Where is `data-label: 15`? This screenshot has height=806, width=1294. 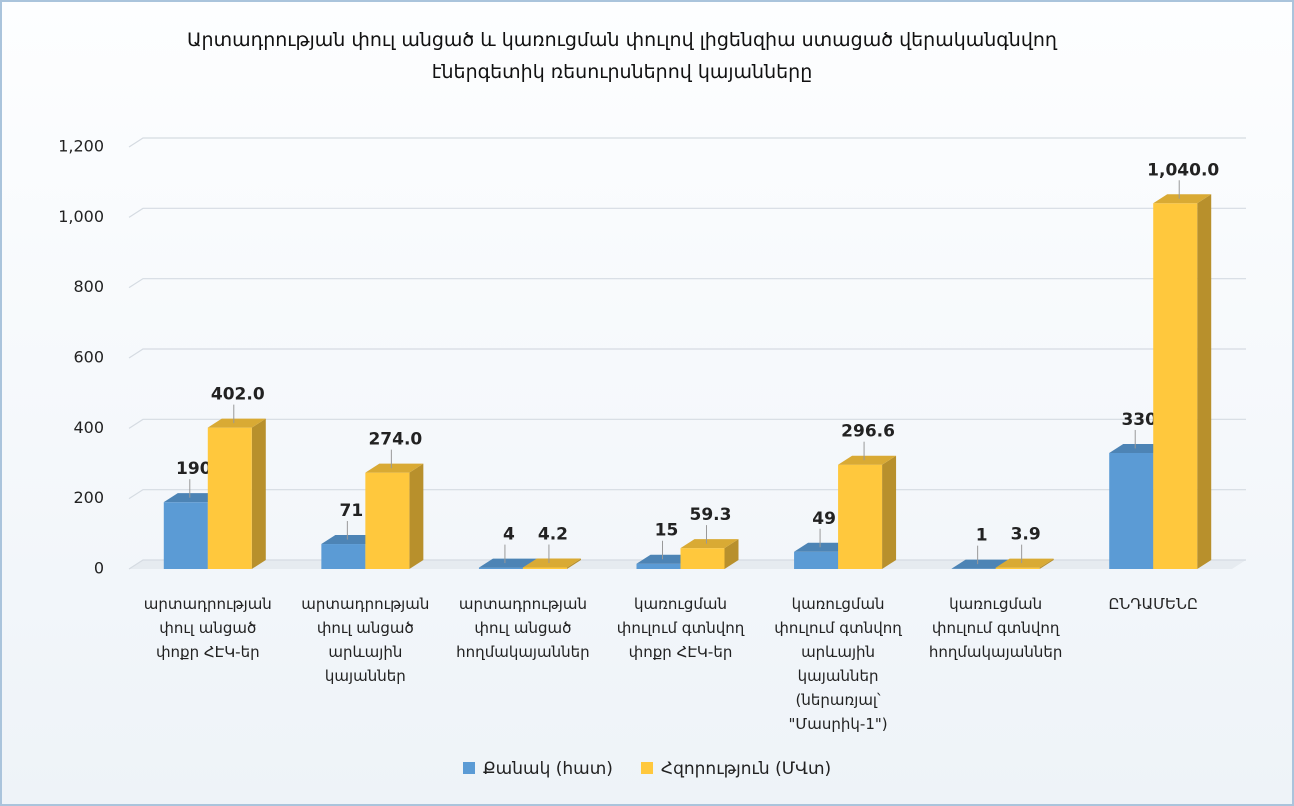 data-label: 15 is located at coordinates (667, 531).